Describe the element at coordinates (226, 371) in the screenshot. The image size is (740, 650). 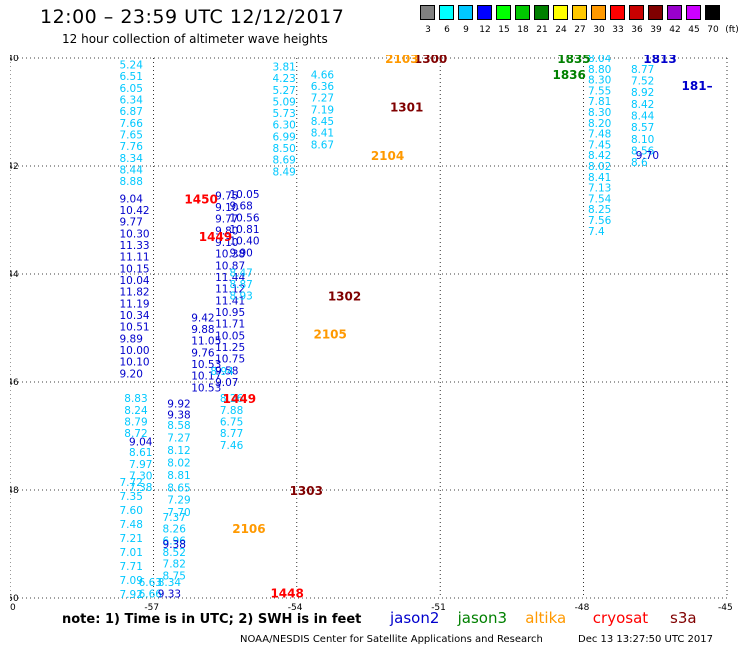
I see `wave-height-value: 9.58` at that location.